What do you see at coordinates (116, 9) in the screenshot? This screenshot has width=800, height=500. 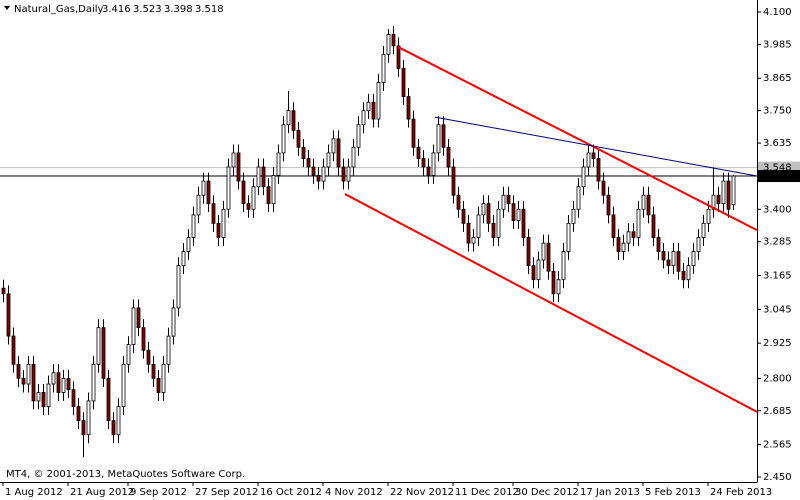 I see `ohlc-open: 3.416` at bounding box center [116, 9].